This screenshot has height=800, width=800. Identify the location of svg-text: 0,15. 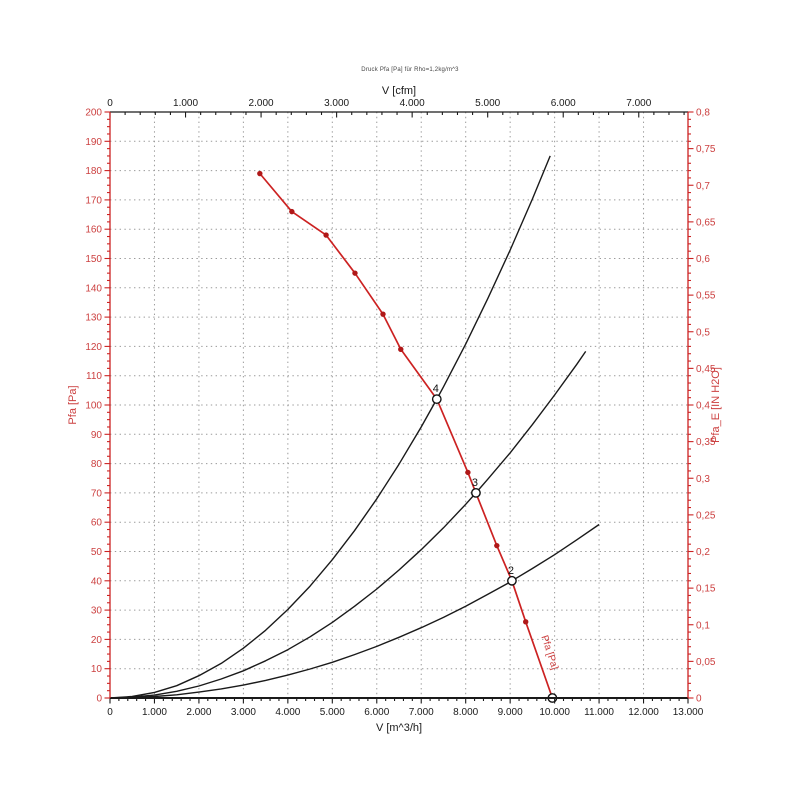
(706, 589).